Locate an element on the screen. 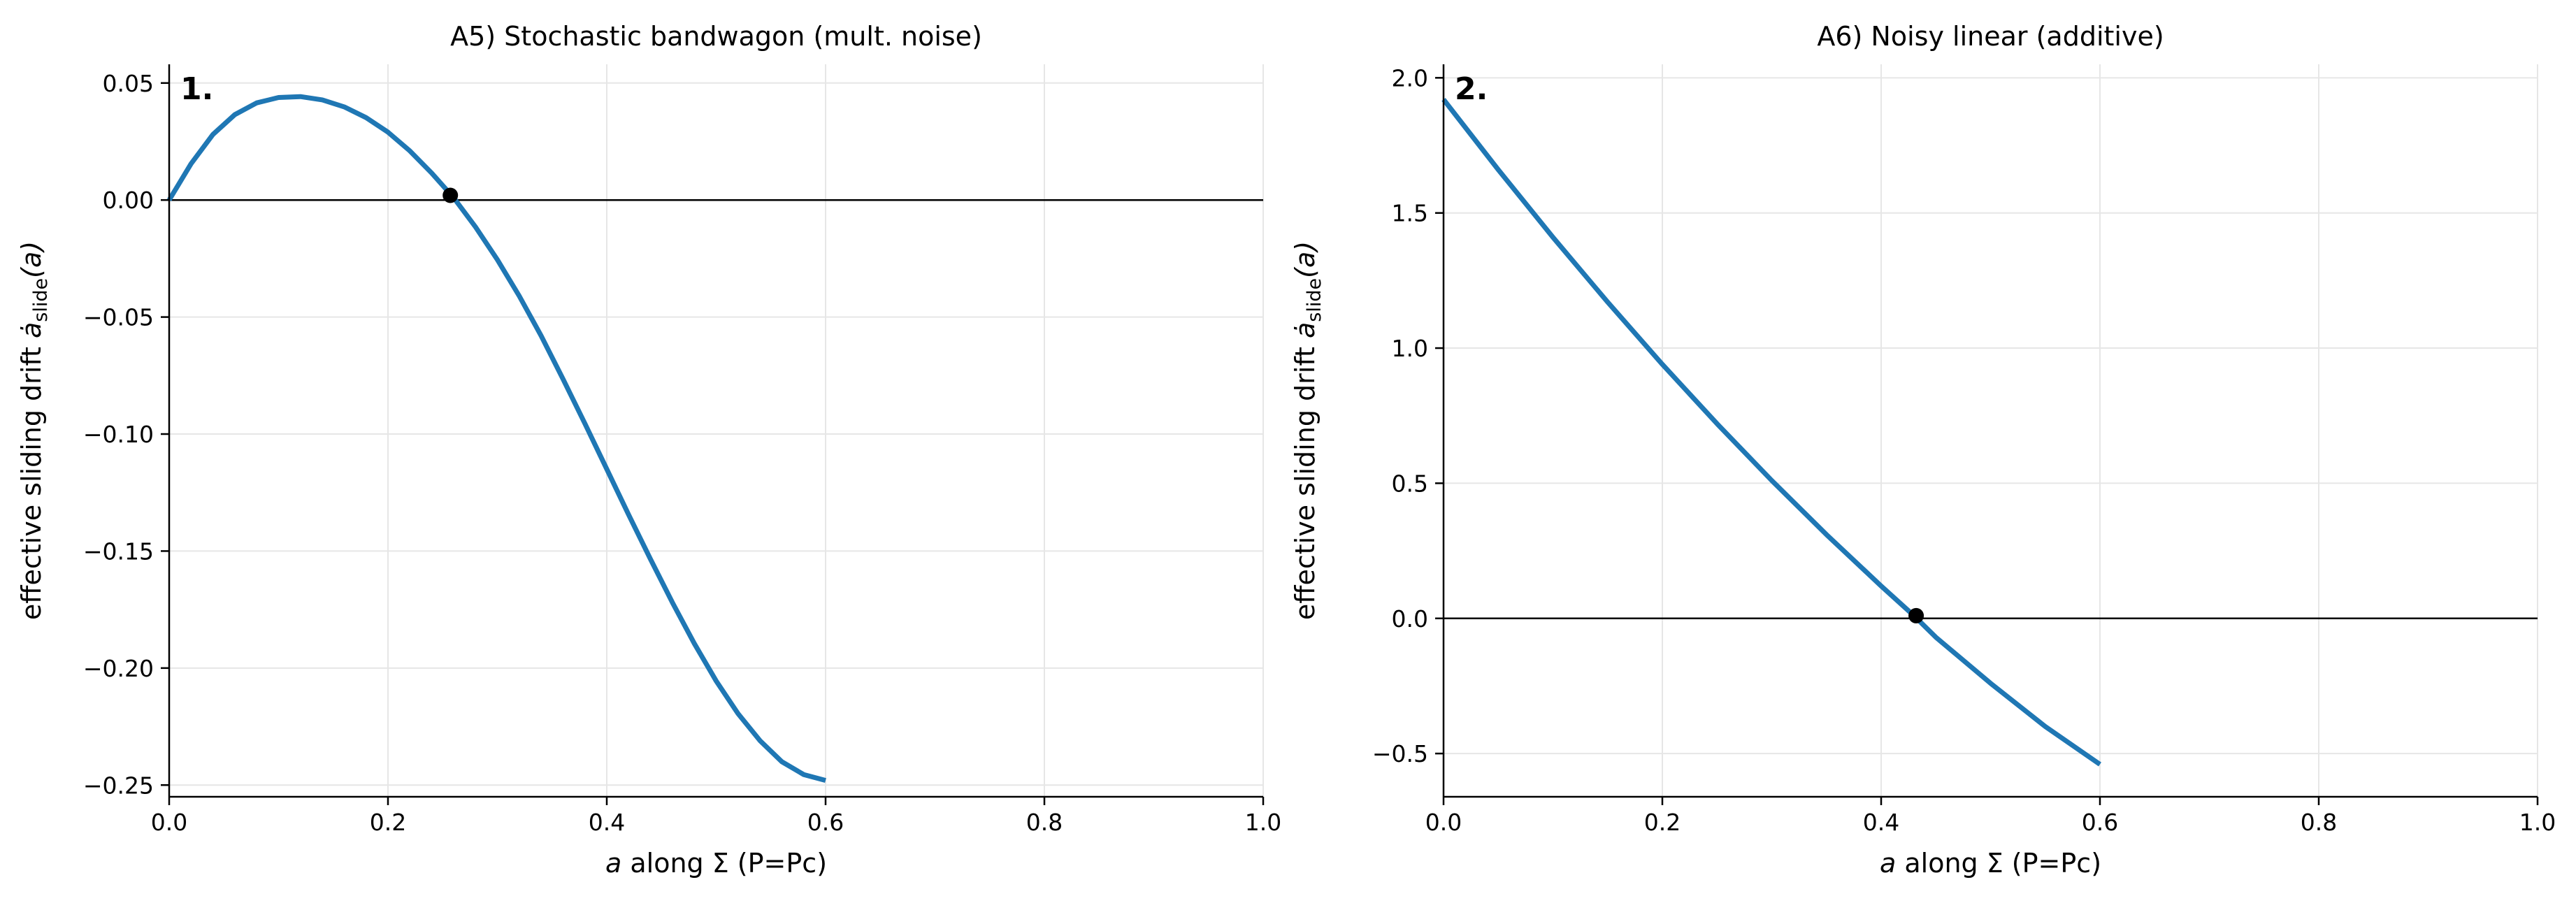 This screenshot has height=910, width=2576. y-tick-label: −0.15 is located at coordinates (118, 551).